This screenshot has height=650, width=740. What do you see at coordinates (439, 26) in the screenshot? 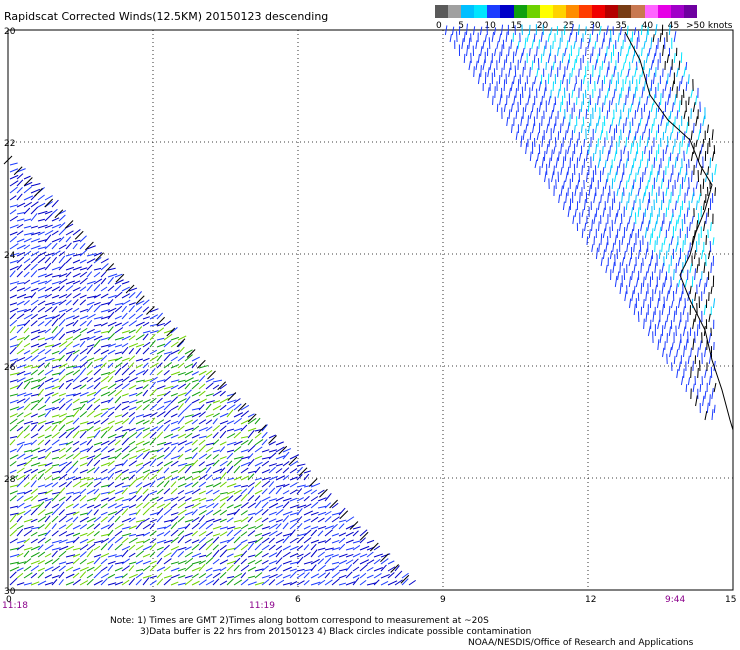
I see `legend-tick-0: 0` at bounding box center [439, 26].